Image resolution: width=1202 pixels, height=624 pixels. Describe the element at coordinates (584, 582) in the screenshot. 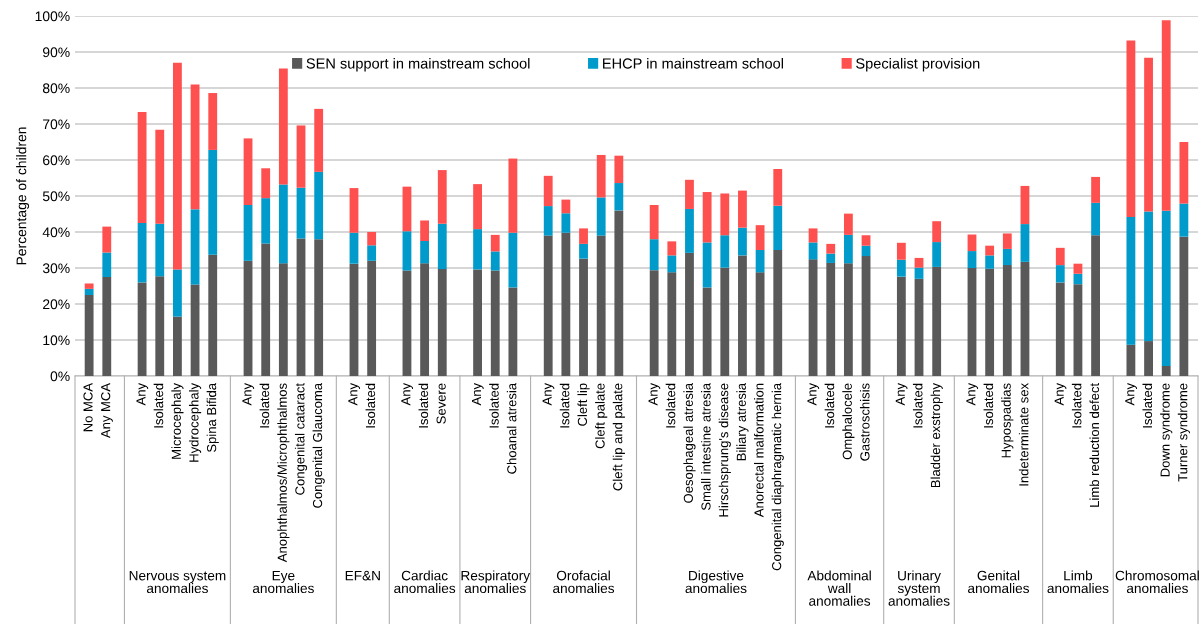

I see `text: Orofacial anomalies` at that location.